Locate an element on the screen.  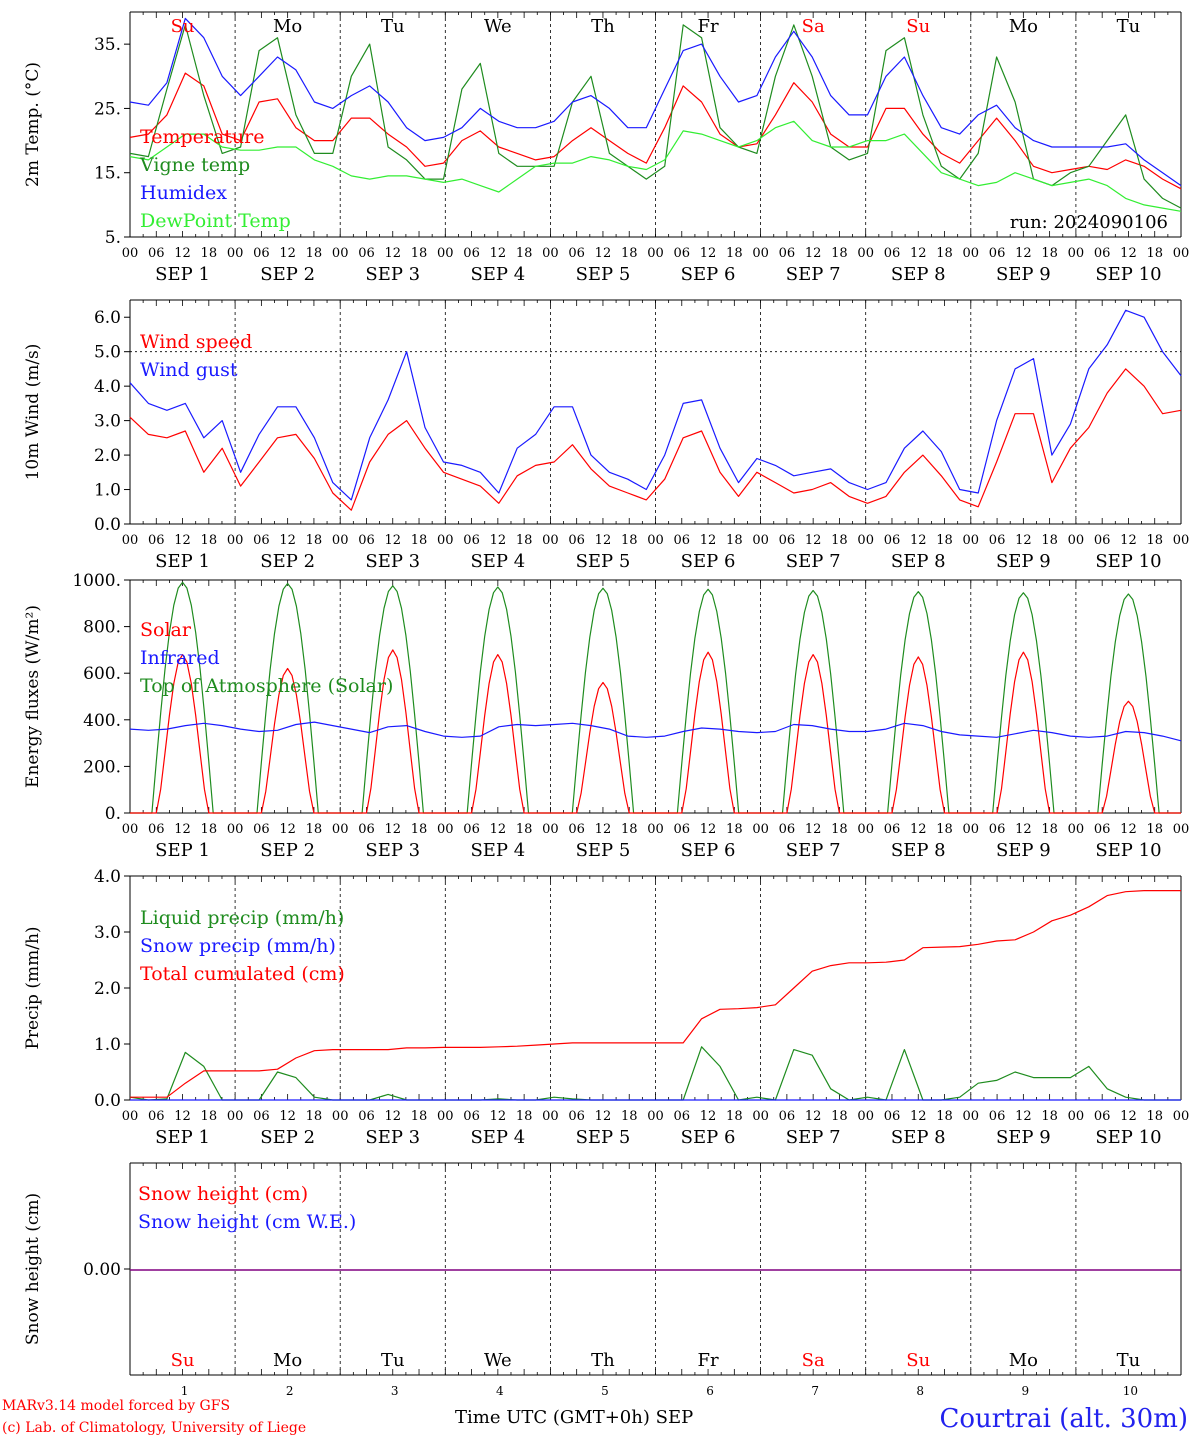
y-tick-label: 35. is located at coordinates (107, 45).